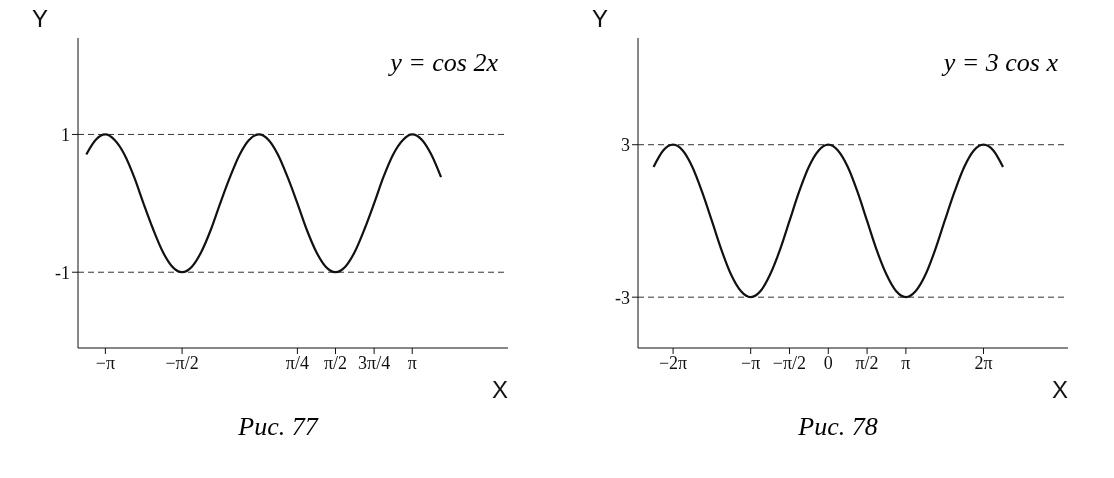 The width and height of the screenshot is (1114, 478). Describe the element at coordinates (278, 427) in the screenshot. I see `text: Рис. 77` at that location.